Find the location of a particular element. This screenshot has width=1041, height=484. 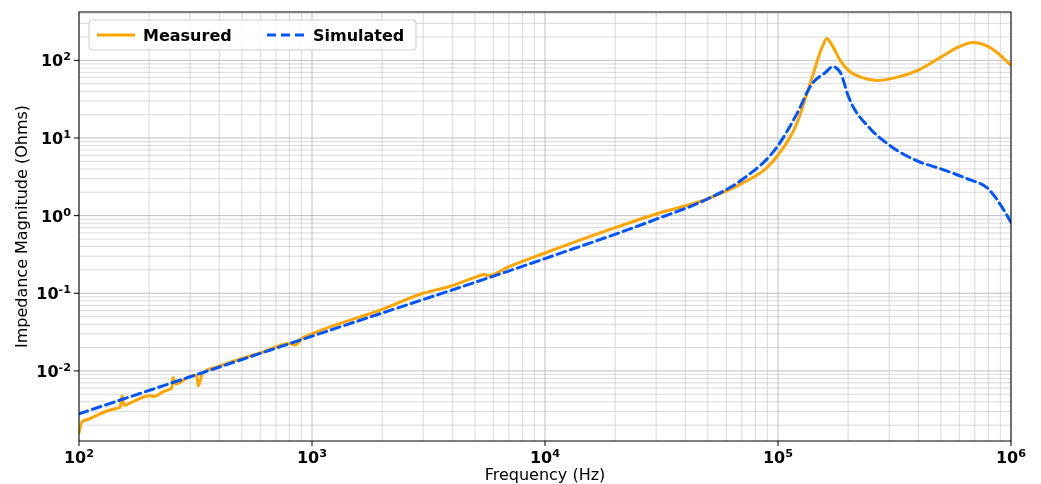

y-tick-label: 10$^{-1}$ is located at coordinates (54, 293).